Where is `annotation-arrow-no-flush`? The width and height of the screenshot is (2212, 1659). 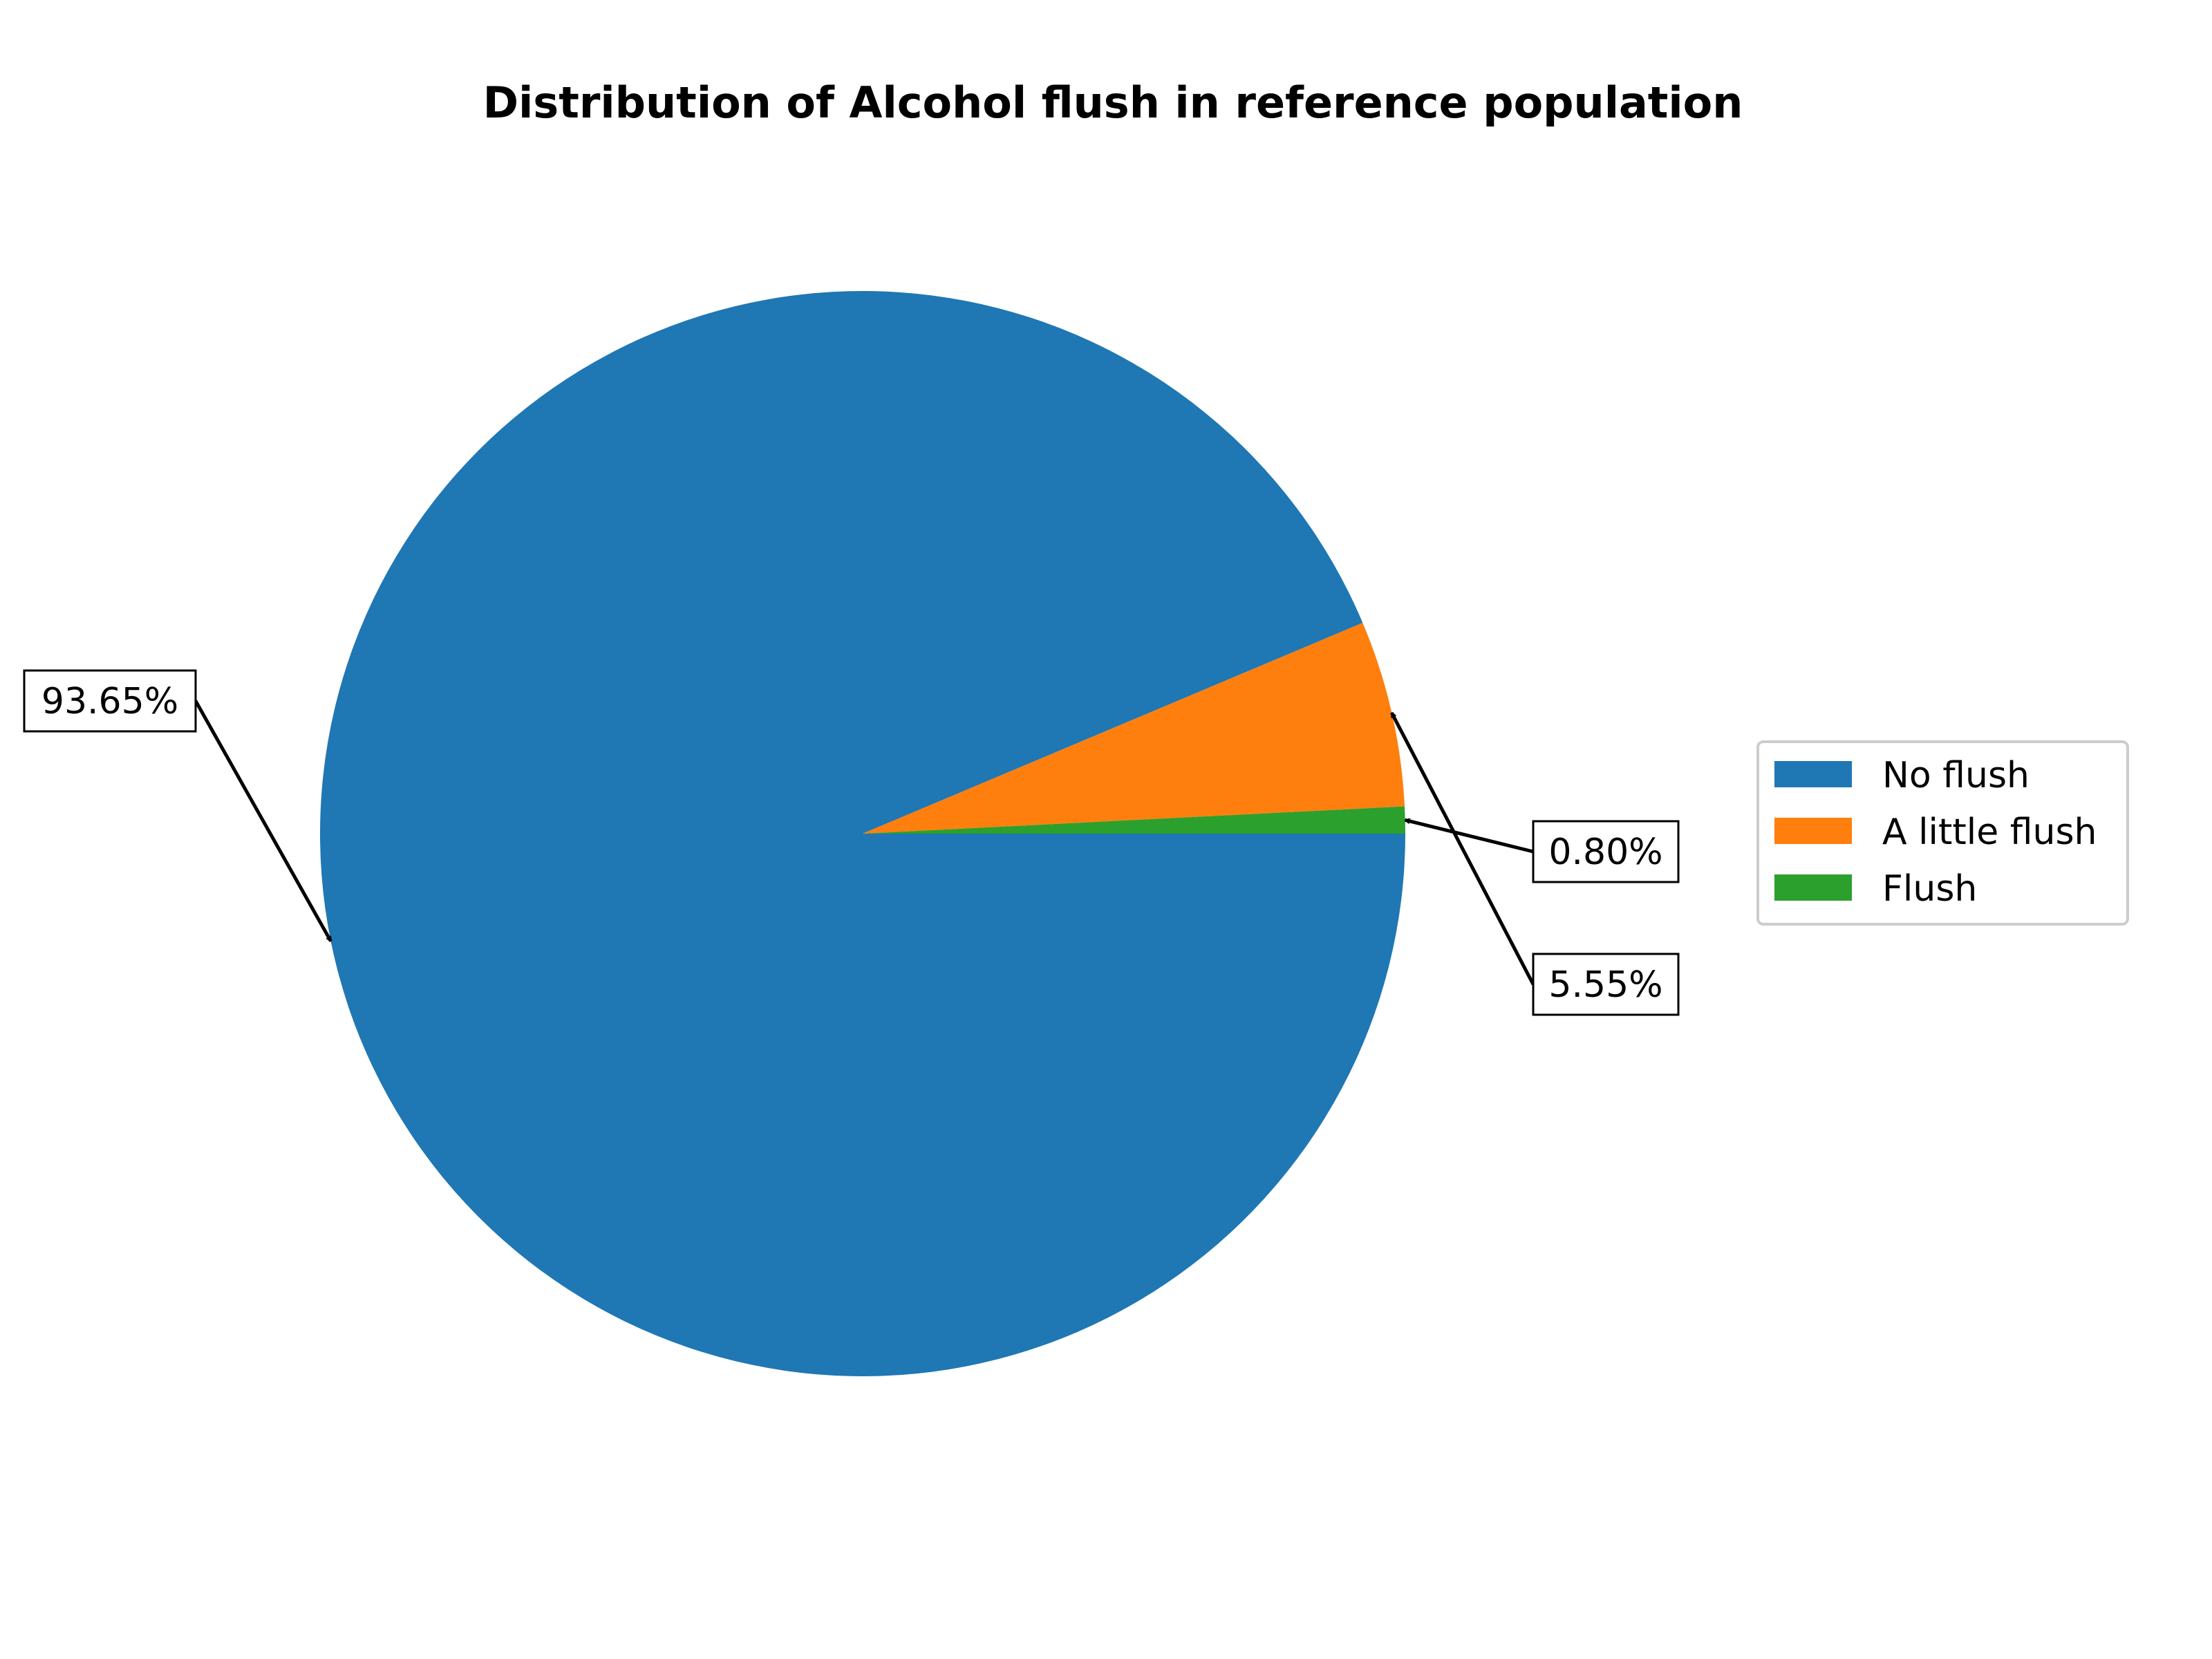
annotation-arrow-no-flush is located at coordinates (263, 821).